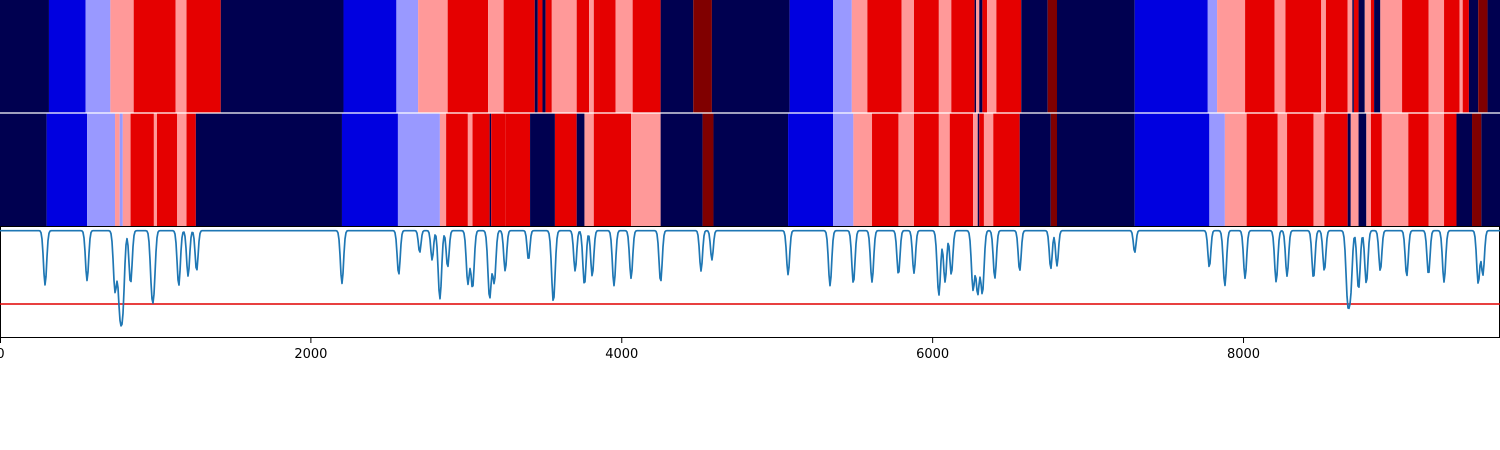 Image resolution: width=1500 pixels, height=450 pixels. What do you see at coordinates (310, 354) in the screenshot?
I see `x-tick-label: 2000` at bounding box center [310, 354].